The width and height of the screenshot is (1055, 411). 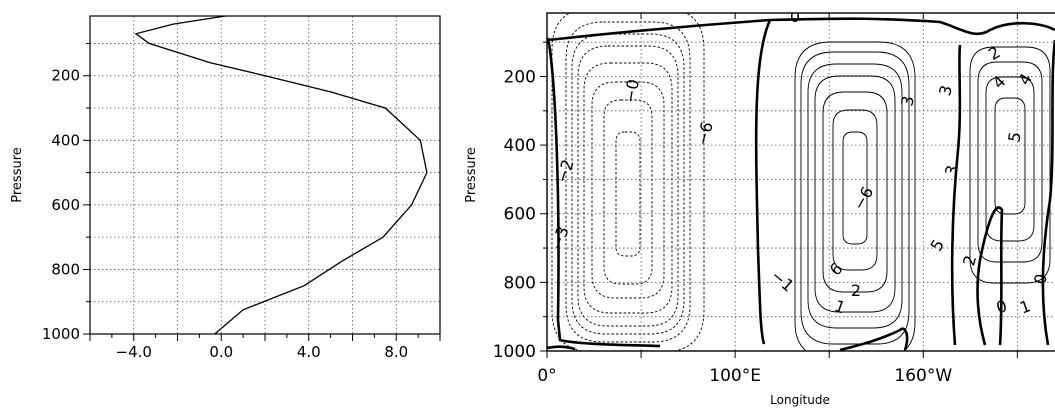 What do you see at coordinates (782, 281) in the screenshot?
I see `contour-label: −1` at bounding box center [782, 281].